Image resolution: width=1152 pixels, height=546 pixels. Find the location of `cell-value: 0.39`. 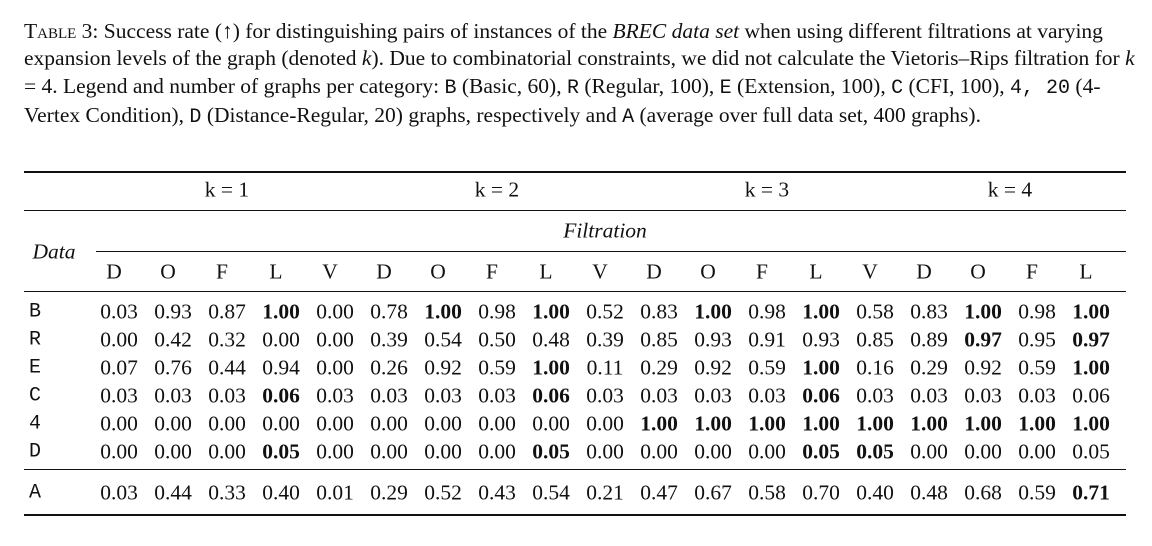

cell-value: 0.39 is located at coordinates (605, 339).